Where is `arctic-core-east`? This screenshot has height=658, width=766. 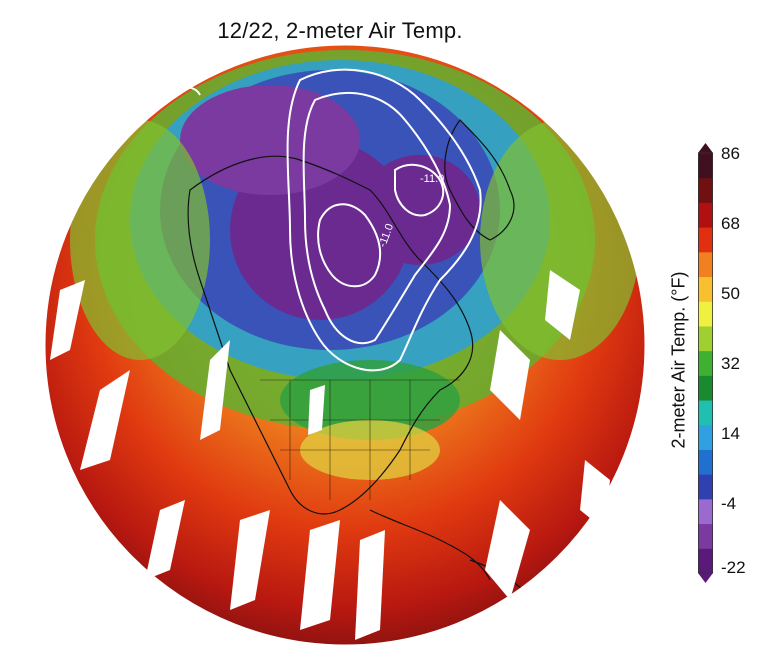
arctic-core-east is located at coordinates (420, 210).